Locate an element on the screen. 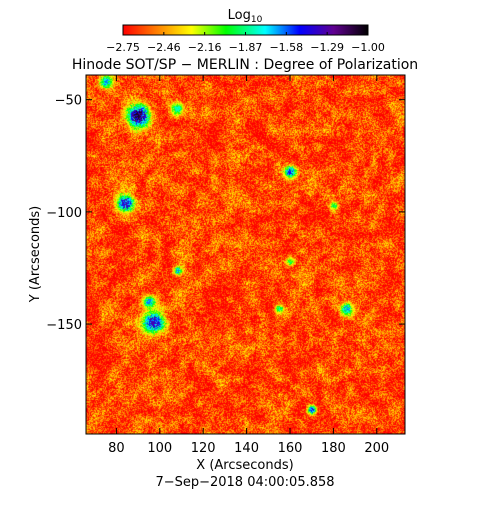 Image resolution: width=491 pixels, height=512 pixels. x-axis-label: X (Arcseconds) is located at coordinates (244, 465).